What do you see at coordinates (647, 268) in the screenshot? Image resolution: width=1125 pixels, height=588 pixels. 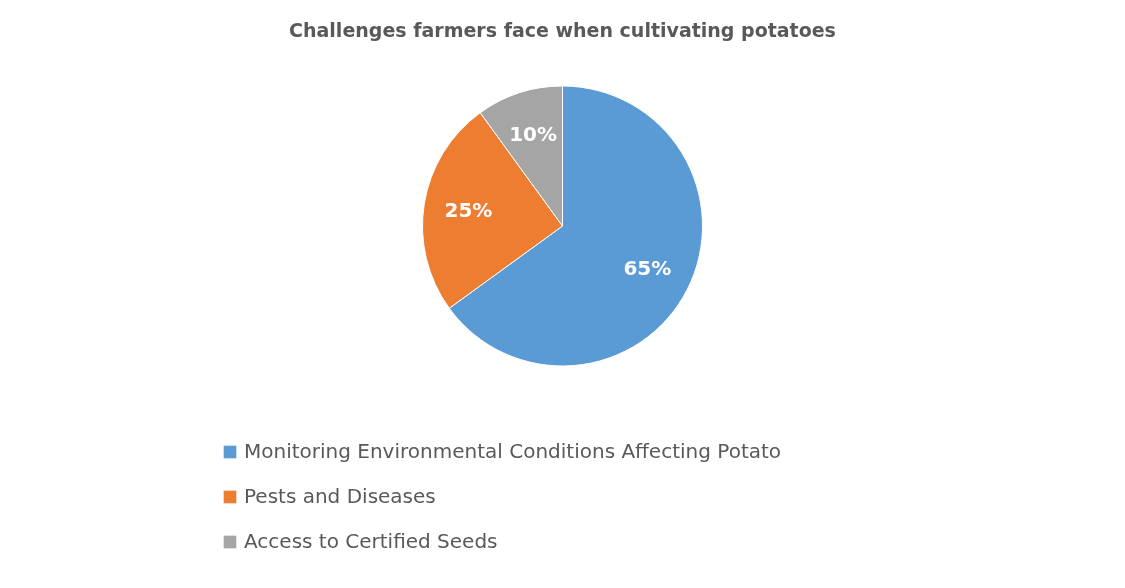 I see `data-label: 65%` at bounding box center [647, 268].